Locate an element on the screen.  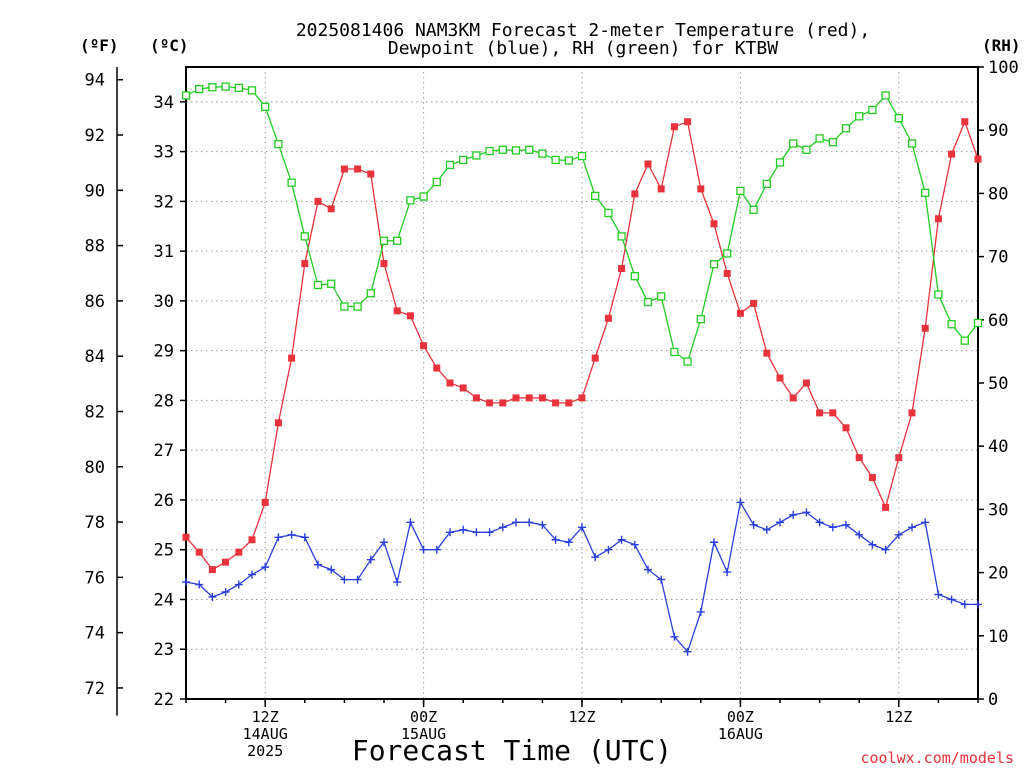
time-tick-label: 15AUG is located at coordinates (423, 734).